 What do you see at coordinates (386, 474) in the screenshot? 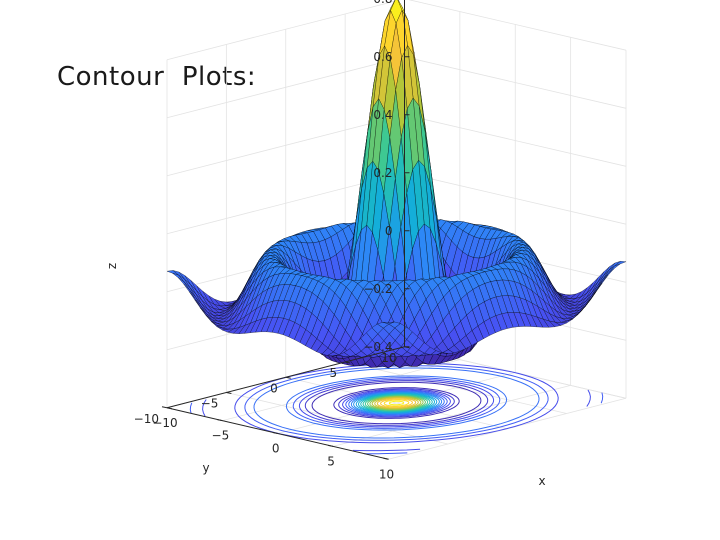
I see `x-tick-label: 10` at bounding box center [386, 474].